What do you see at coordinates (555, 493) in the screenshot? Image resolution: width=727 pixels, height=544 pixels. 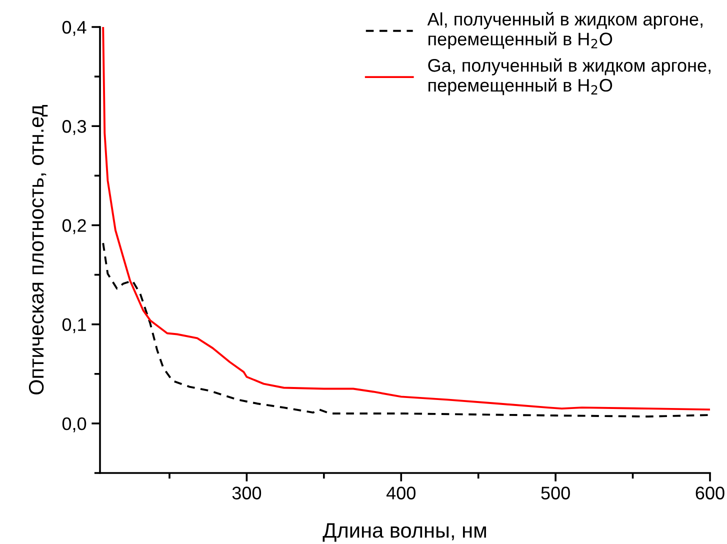 I see `x-tick-label: 500` at bounding box center [555, 493].